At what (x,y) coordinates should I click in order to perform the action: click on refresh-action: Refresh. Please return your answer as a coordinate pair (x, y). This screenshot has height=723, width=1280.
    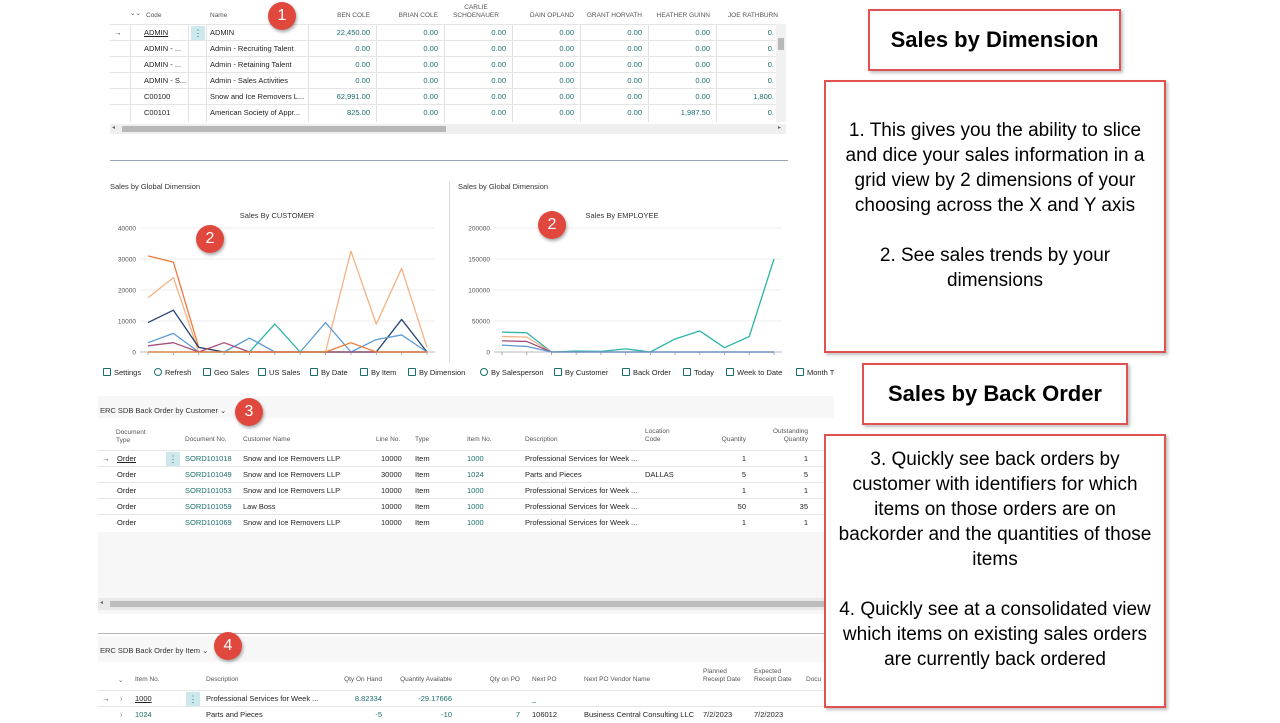
    Looking at the image, I should click on (172, 373).